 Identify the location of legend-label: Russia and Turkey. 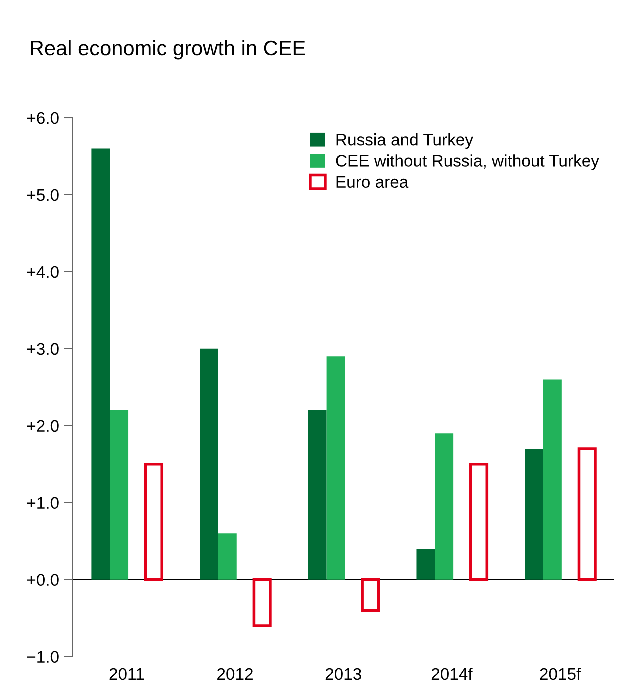
(405, 142).